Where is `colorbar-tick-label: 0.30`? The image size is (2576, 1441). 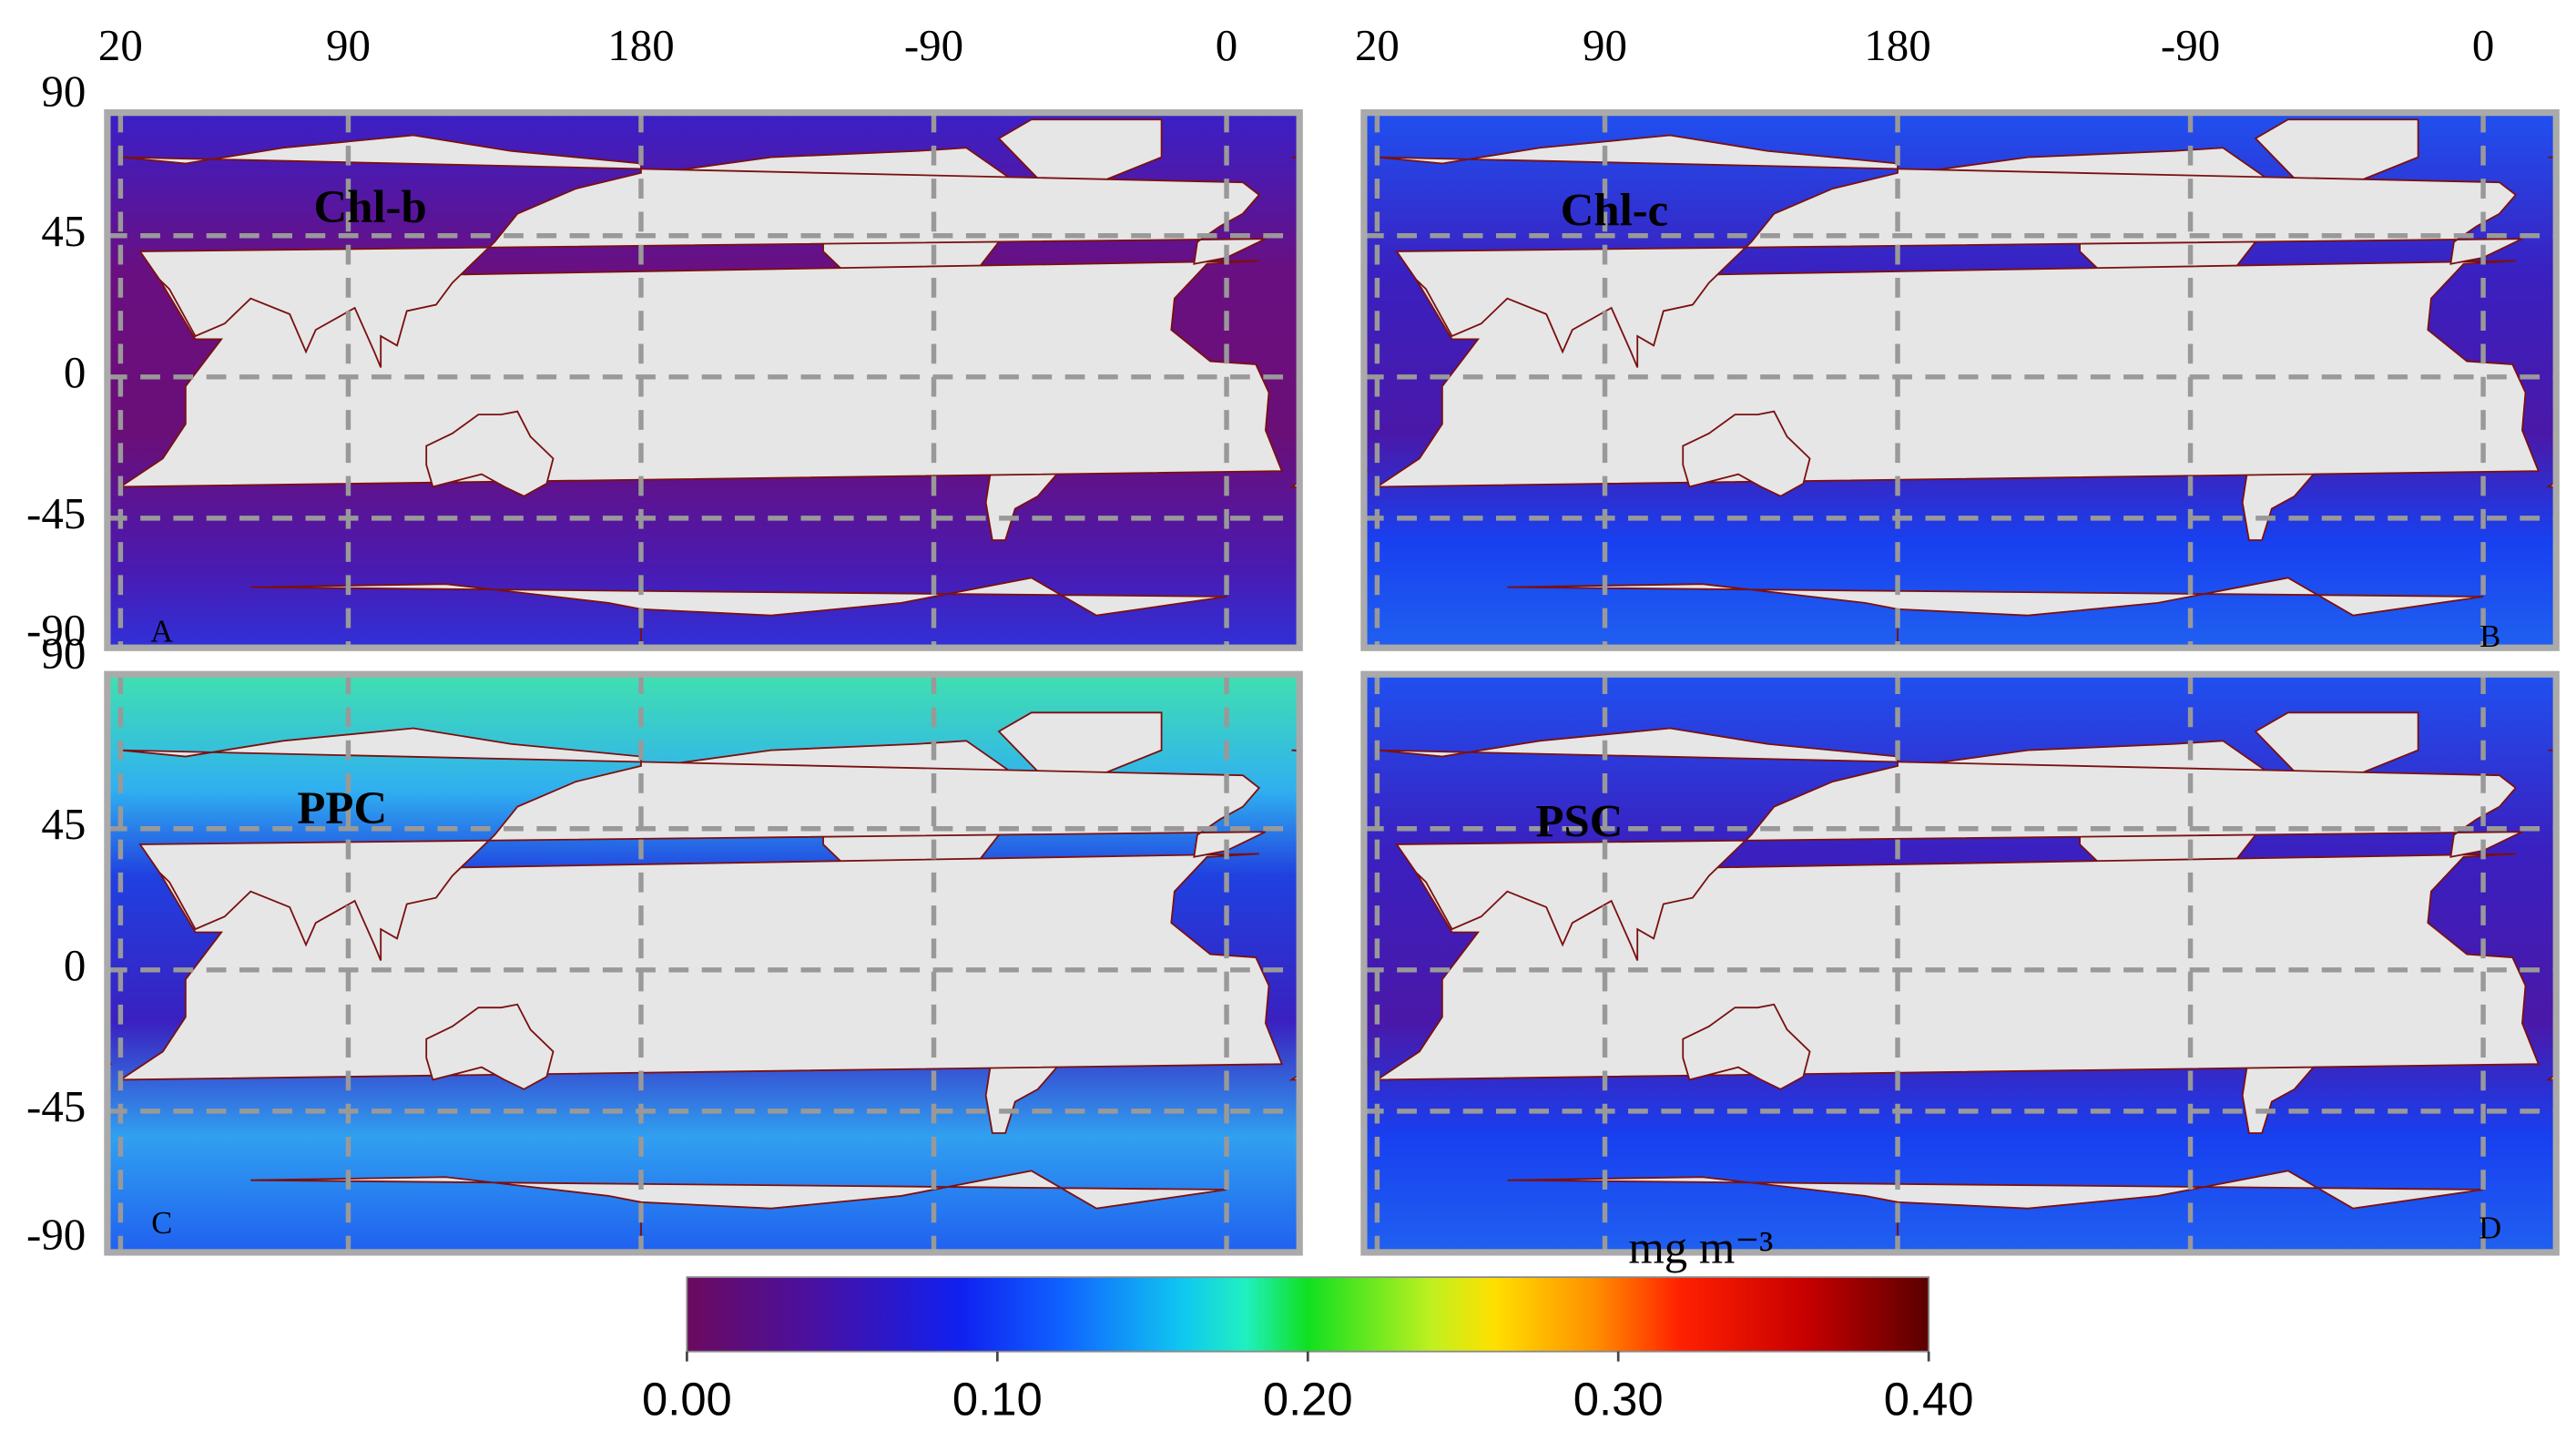 colorbar-tick-label: 0.30 is located at coordinates (1618, 1399).